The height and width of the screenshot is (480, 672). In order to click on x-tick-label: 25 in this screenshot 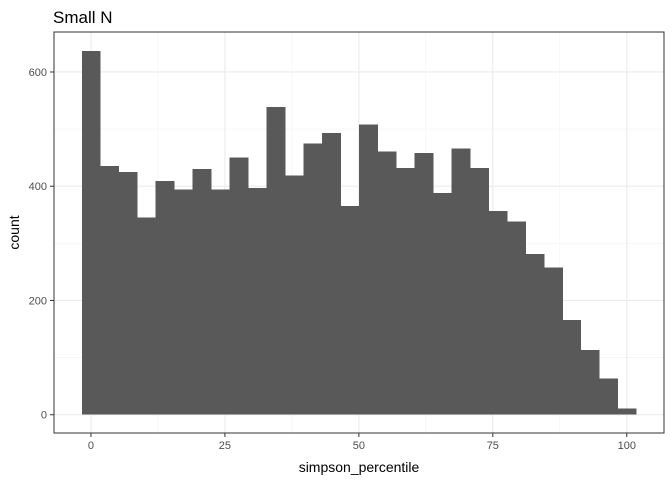, I will do `click(225, 446)`.